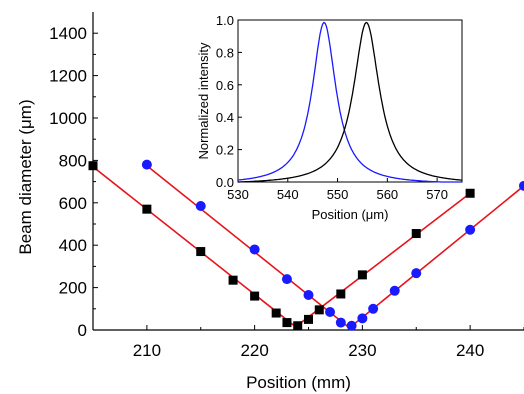 Image resolution: width=524 pixels, height=394 pixels. Describe the element at coordinates (254, 350) in the screenshot. I see `x-tick-label: 220` at that location.